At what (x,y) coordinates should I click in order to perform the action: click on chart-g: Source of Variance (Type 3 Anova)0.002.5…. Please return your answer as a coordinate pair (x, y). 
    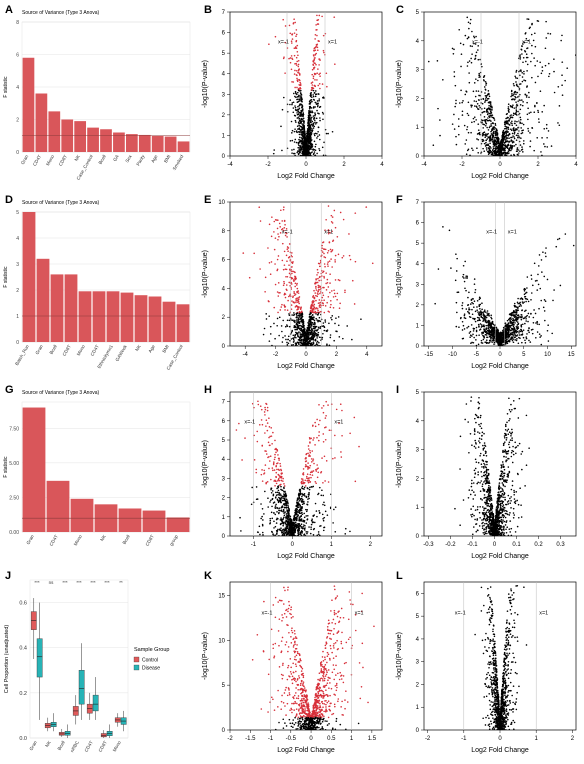
    Looking at the image, I should click on (97, 468).